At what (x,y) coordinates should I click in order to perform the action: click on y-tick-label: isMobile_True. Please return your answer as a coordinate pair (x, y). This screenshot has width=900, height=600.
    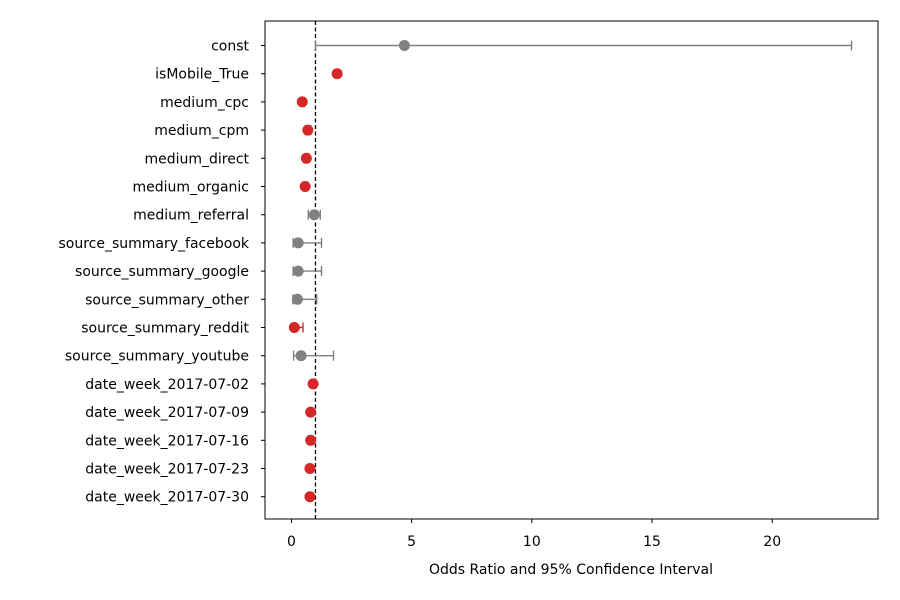
    Looking at the image, I should click on (202, 75).